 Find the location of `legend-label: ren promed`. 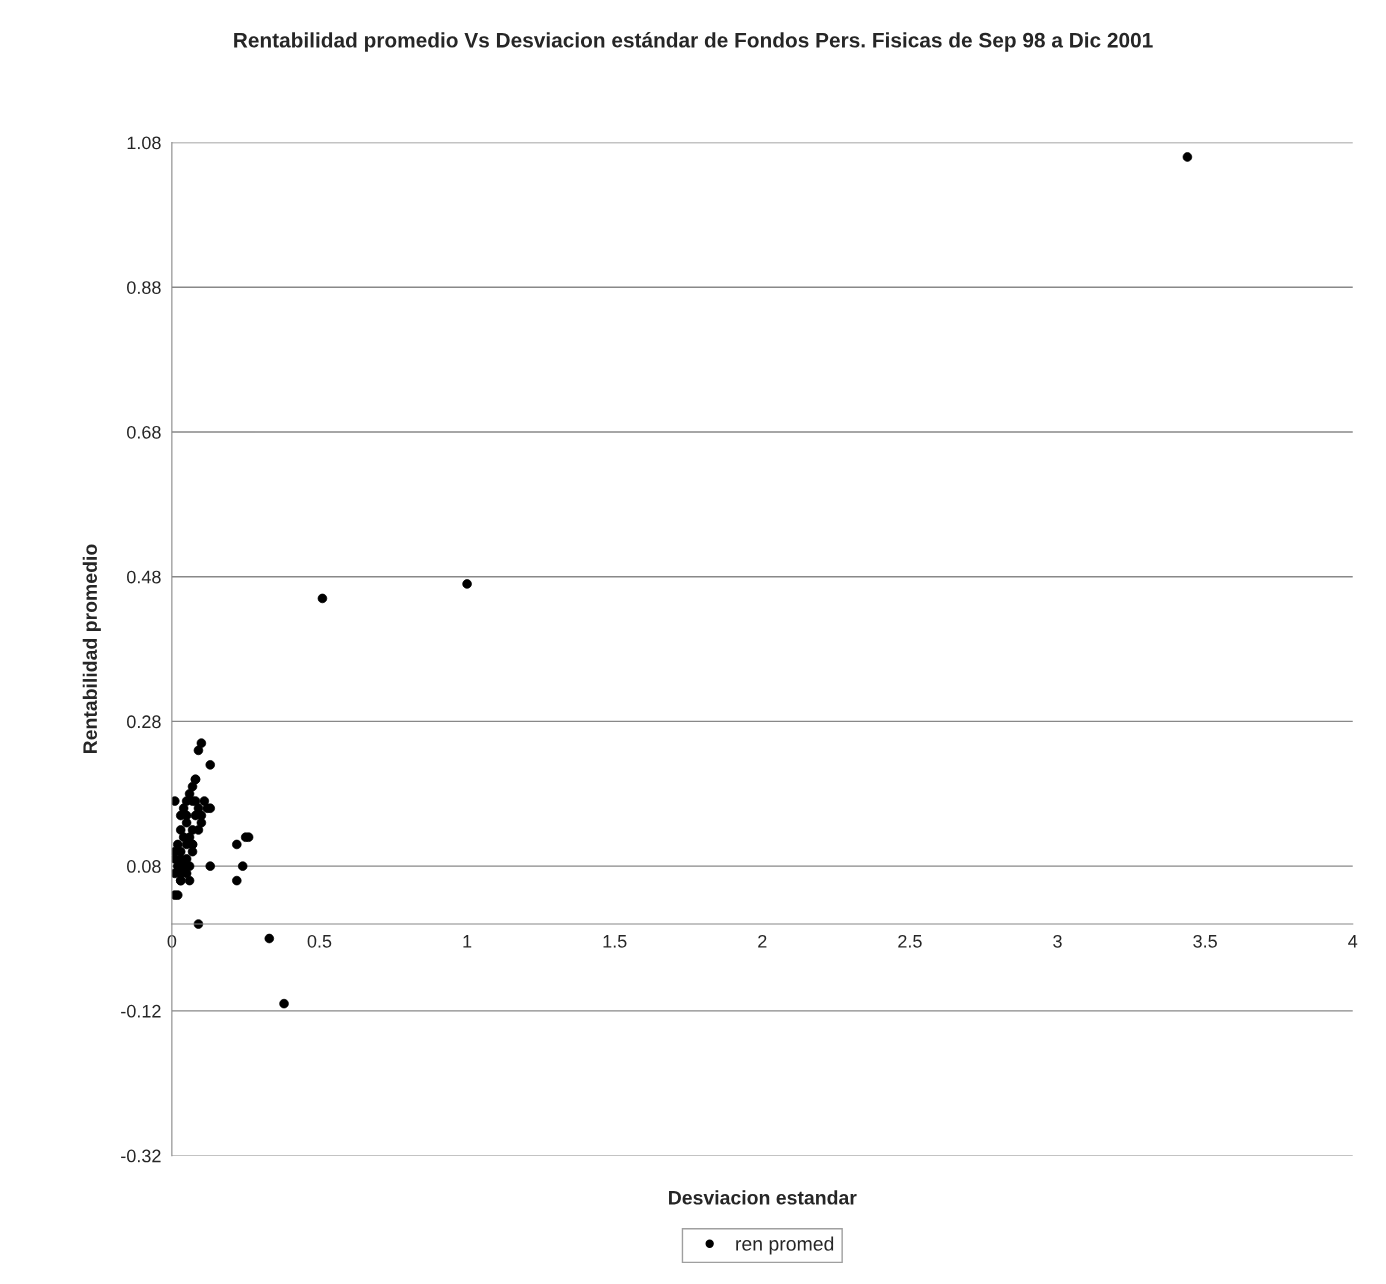

legend-label: ren promed is located at coordinates (785, 1245).